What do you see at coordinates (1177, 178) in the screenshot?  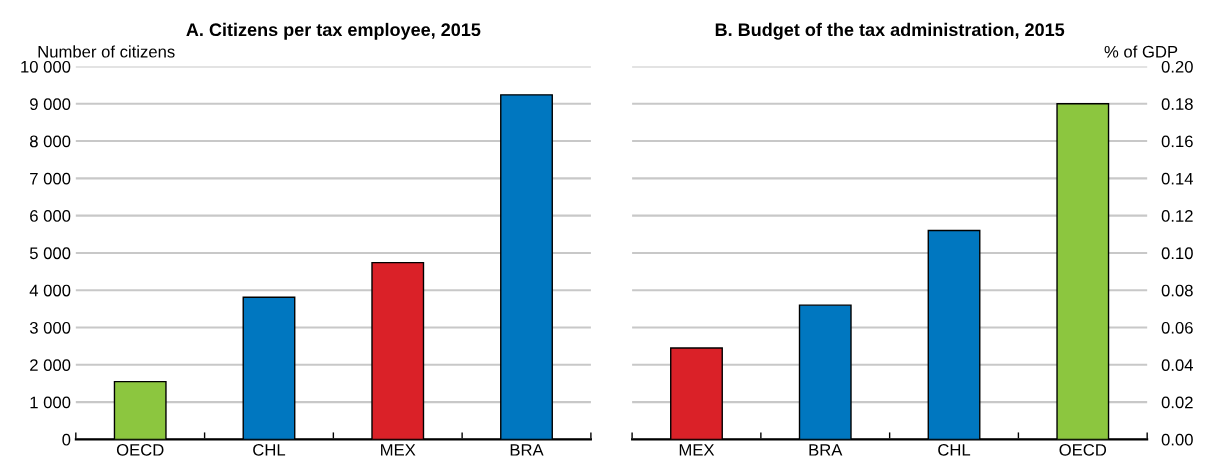 I see `y-tick-label: 0.14` at bounding box center [1177, 178].